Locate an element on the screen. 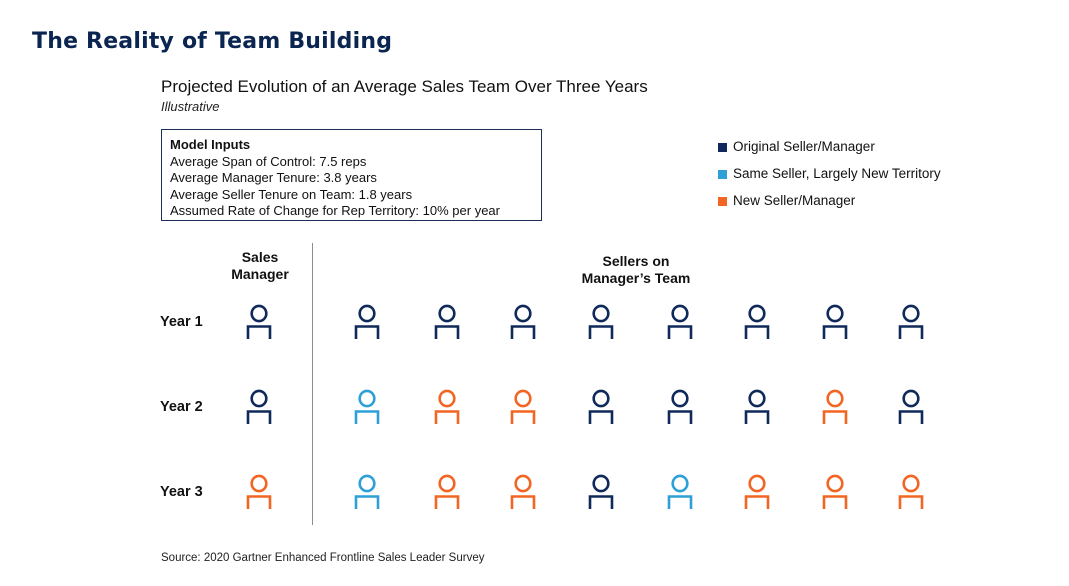  column-divider is located at coordinates (312, 384).